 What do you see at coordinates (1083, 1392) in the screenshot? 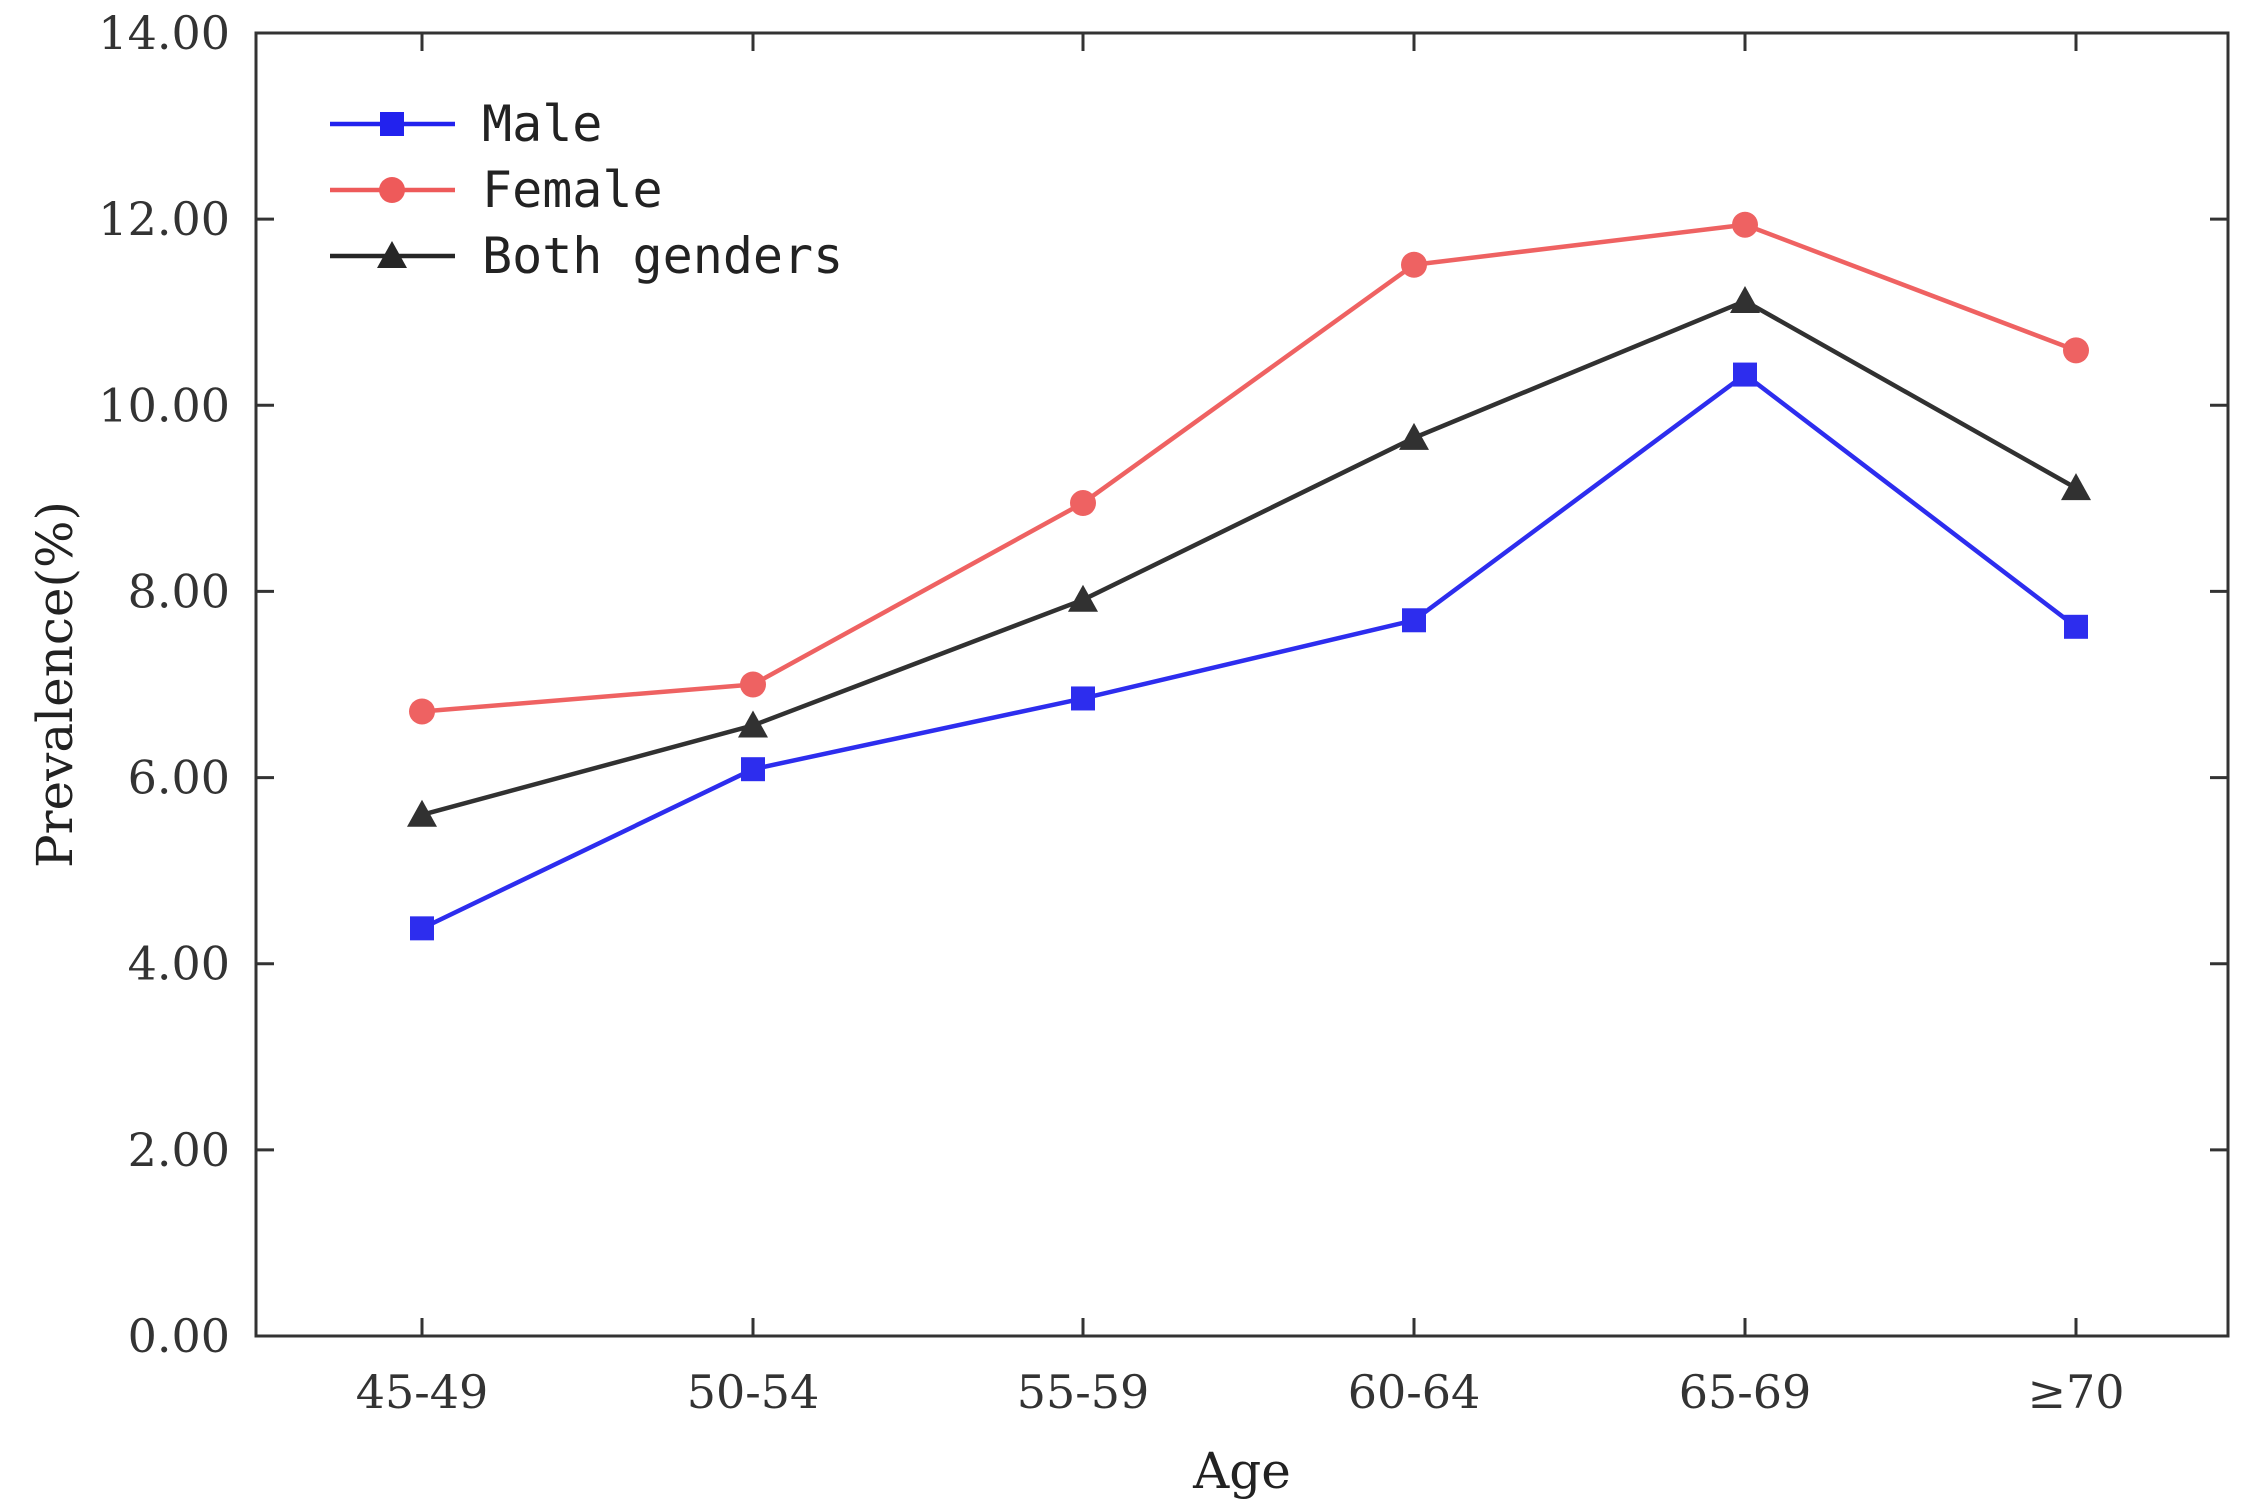
I see `x-tick-label: 55-59` at bounding box center [1083, 1392].